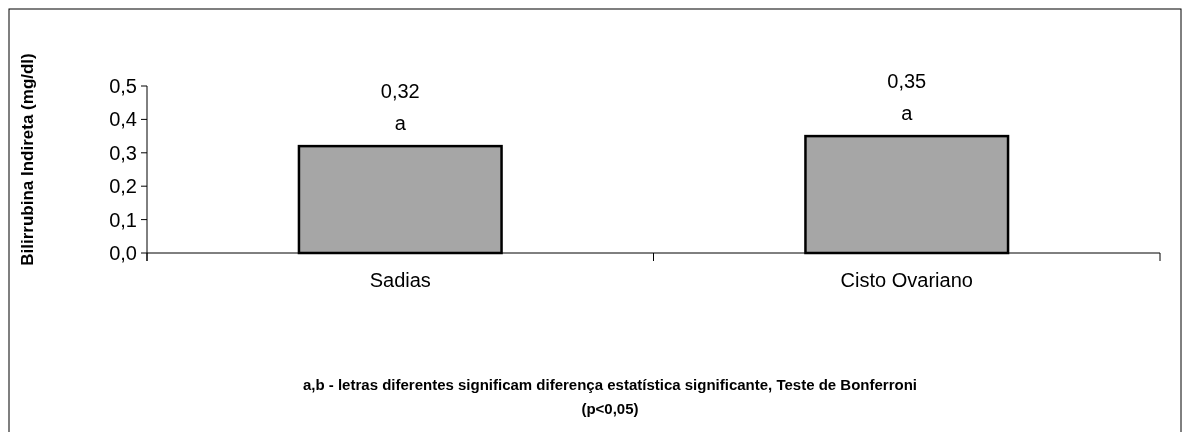 This screenshot has height=432, width=1182. Describe the element at coordinates (907, 81) in the screenshot. I see `data-label: 0,35` at that location.